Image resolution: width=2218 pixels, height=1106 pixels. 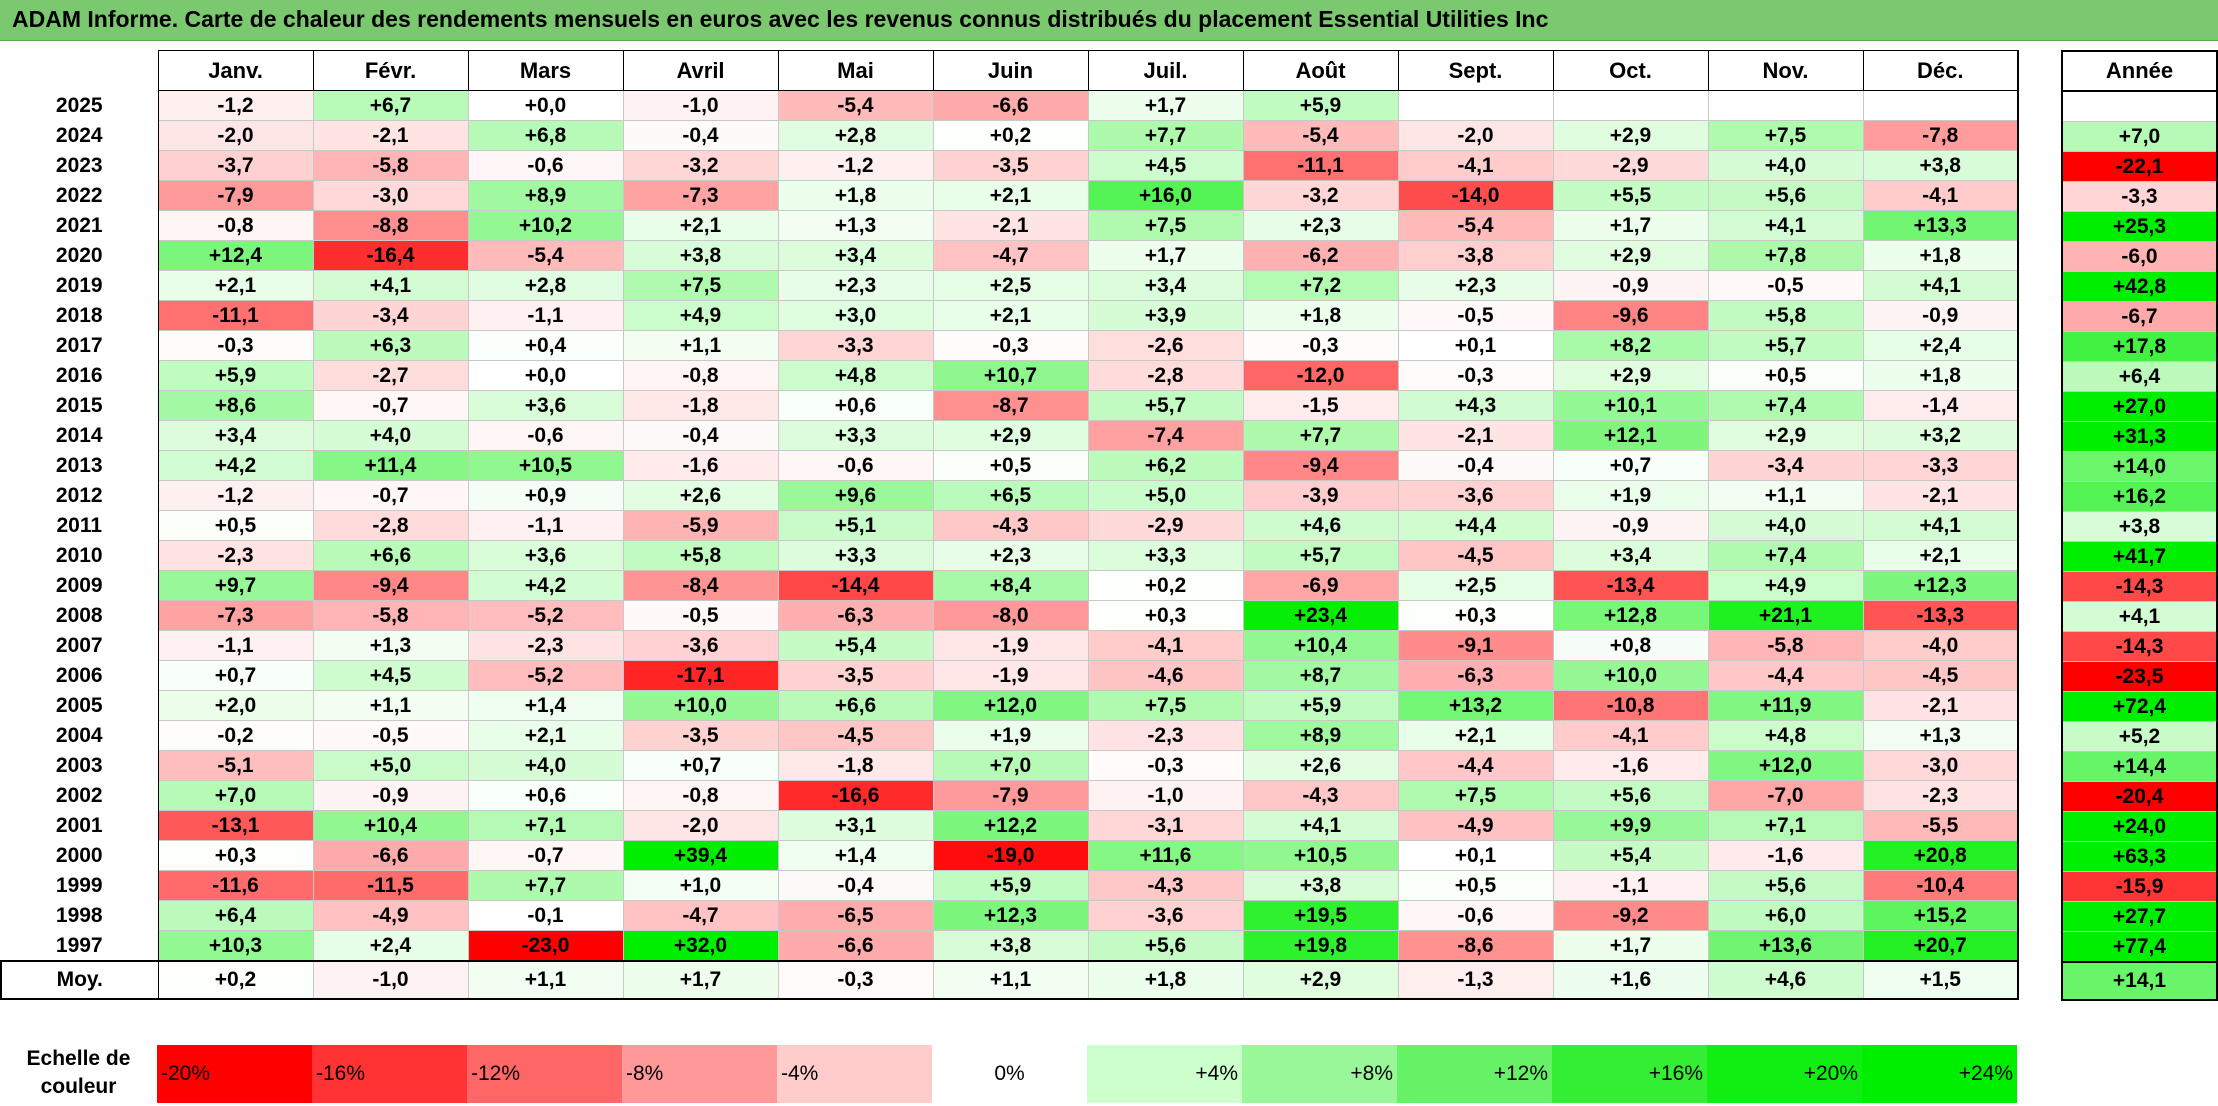 I want to click on heatmap-cell: -2,9, so click(x=1165, y=525).